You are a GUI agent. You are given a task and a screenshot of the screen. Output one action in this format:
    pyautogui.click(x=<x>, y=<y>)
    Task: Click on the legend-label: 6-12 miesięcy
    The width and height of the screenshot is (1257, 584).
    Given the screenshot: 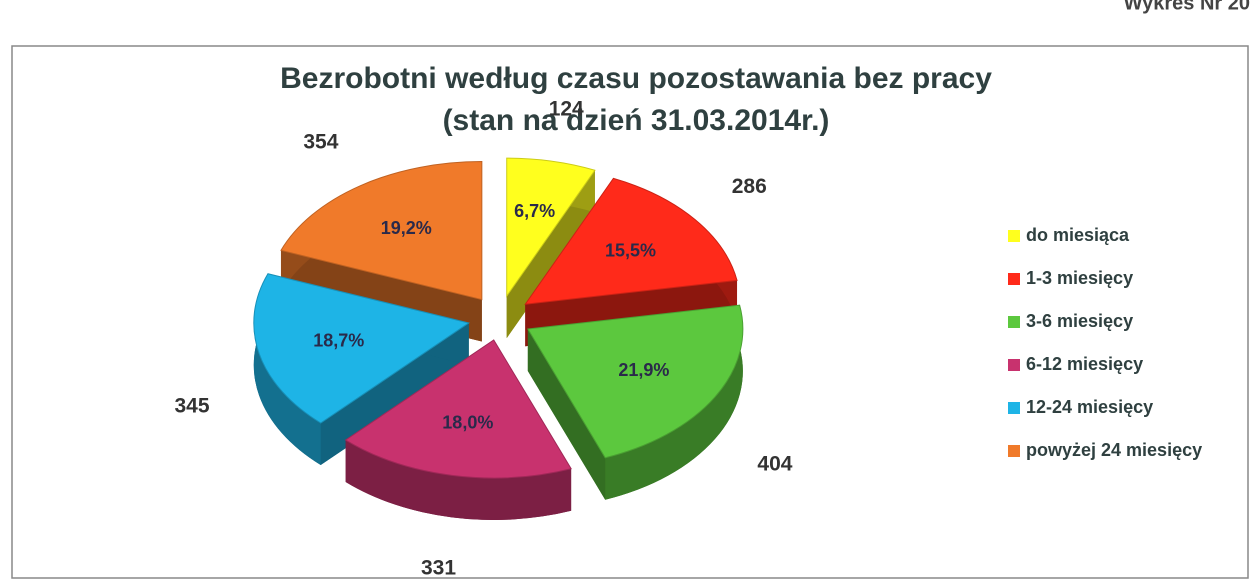 What is the action you would take?
    pyautogui.click(x=1084, y=364)
    